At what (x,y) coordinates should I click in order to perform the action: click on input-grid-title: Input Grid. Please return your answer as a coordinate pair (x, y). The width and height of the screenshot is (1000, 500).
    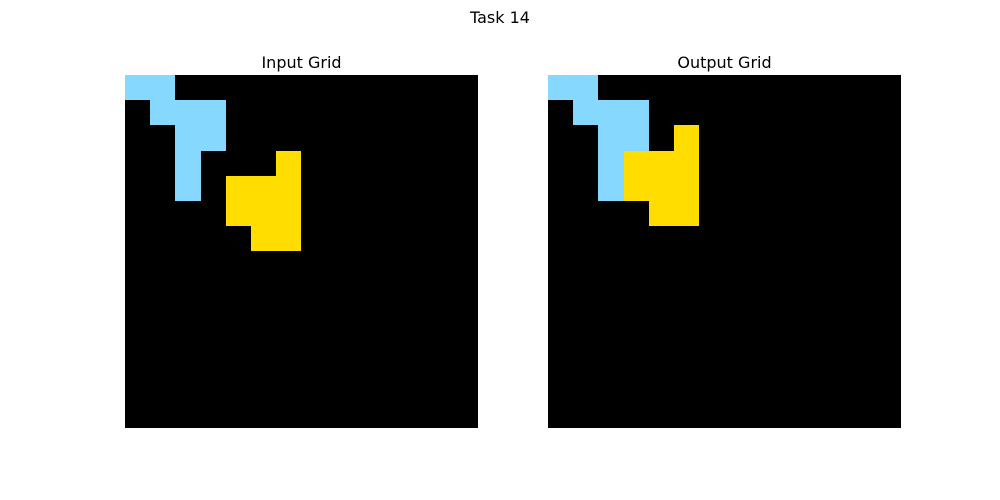
    Looking at the image, I should click on (301, 62).